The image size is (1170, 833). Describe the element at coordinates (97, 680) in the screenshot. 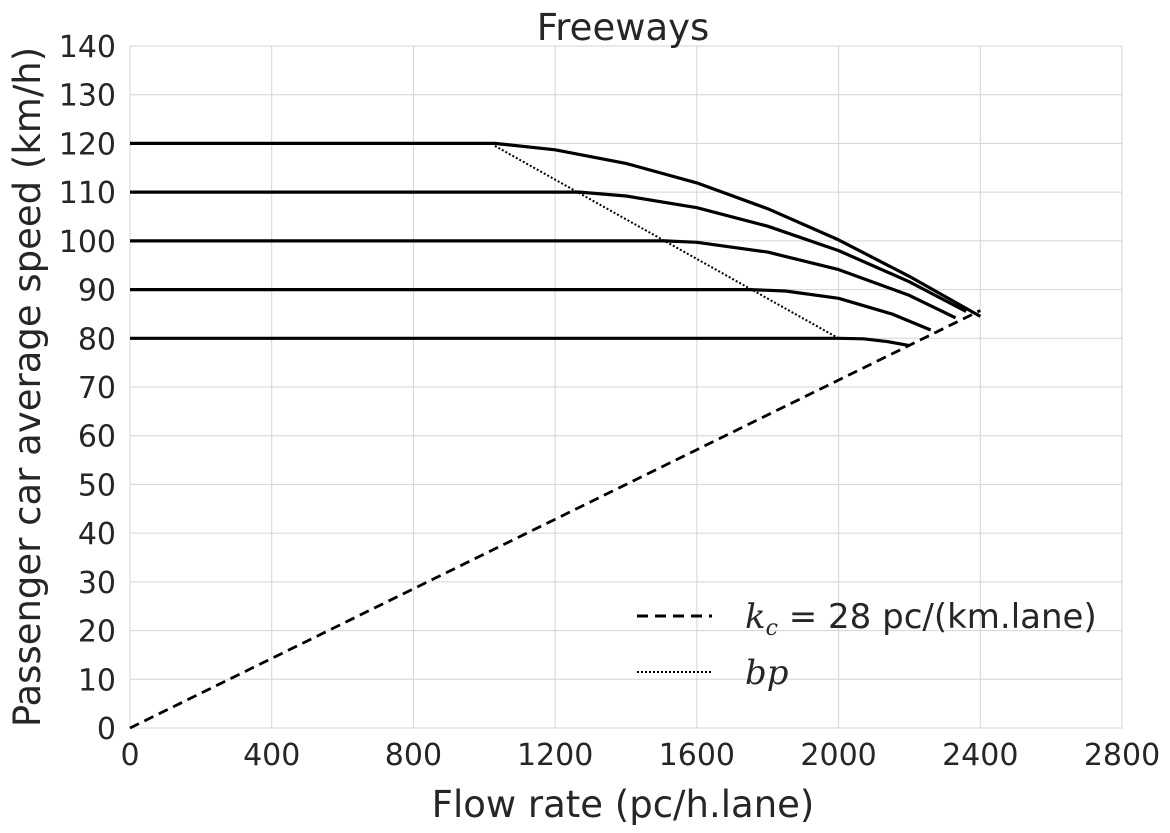

I see `y-tick-label: 10` at that location.